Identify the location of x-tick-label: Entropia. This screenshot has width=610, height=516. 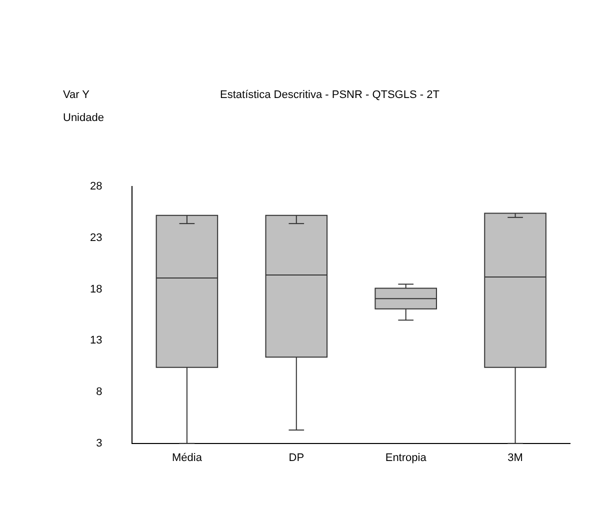
(406, 458).